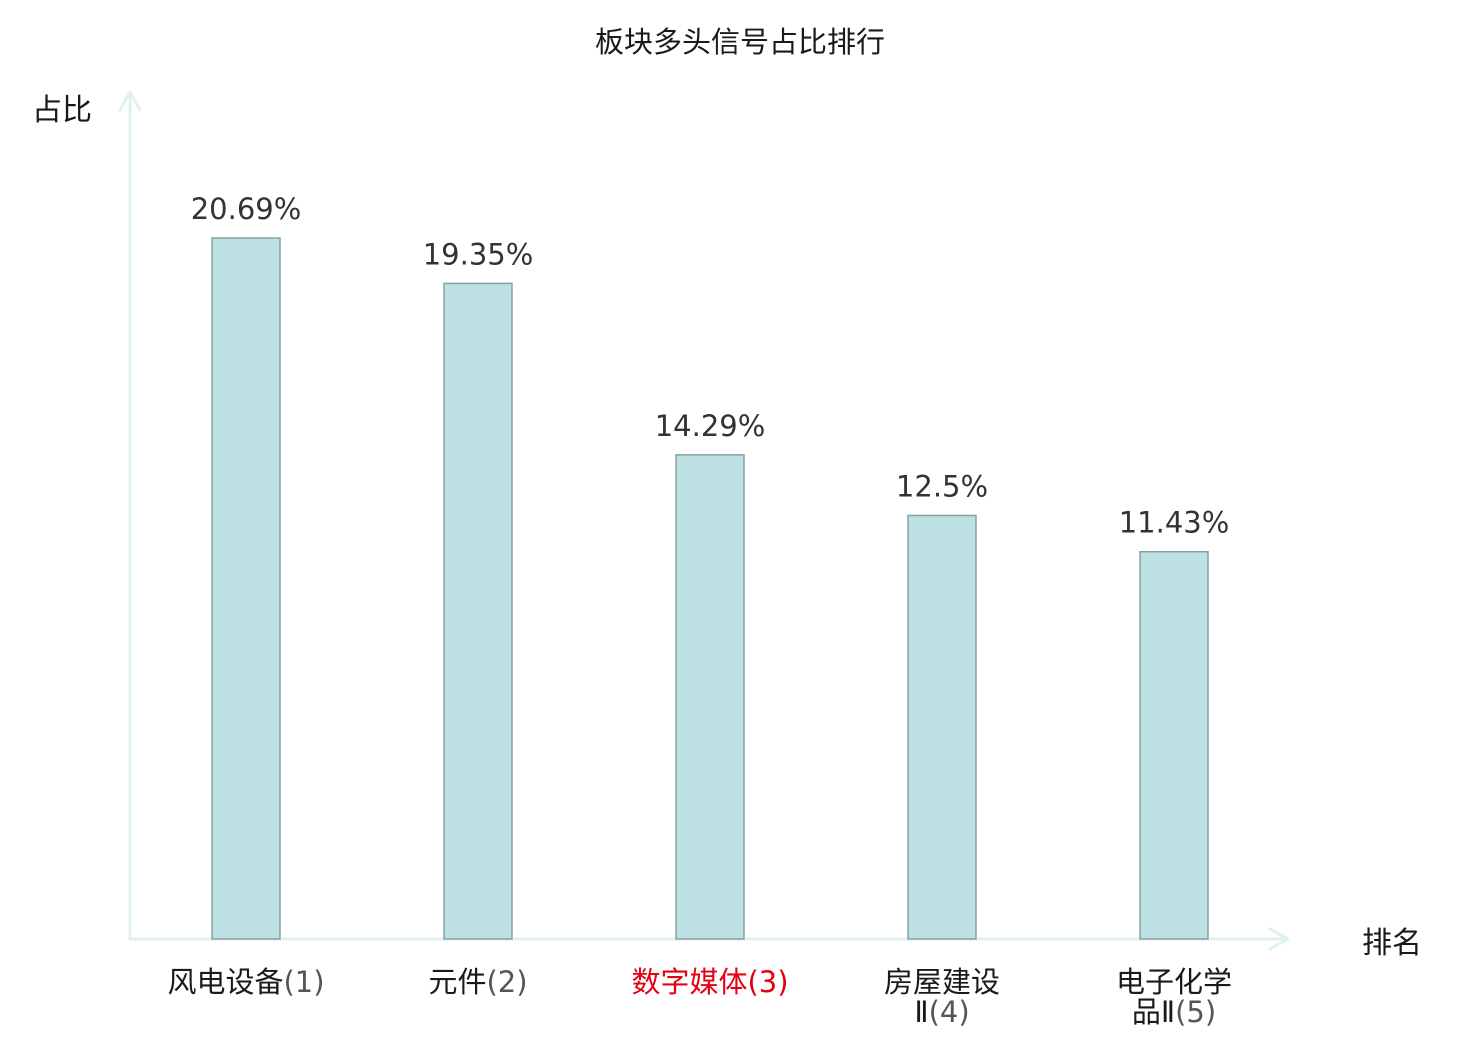  I want to click on bar-value-label: 20.69%, so click(246, 209).